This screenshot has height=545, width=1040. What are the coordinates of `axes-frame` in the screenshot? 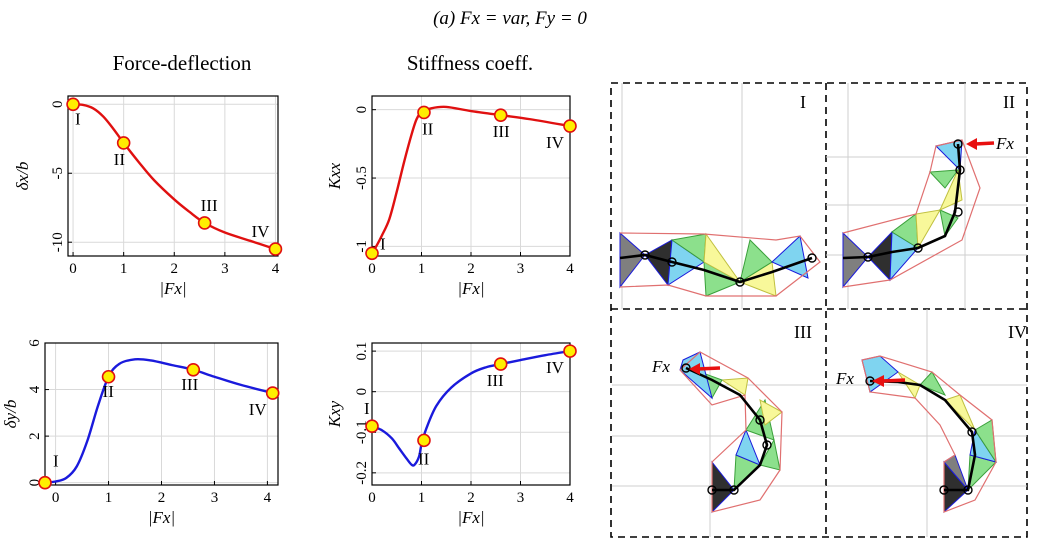 It's located at (173, 176).